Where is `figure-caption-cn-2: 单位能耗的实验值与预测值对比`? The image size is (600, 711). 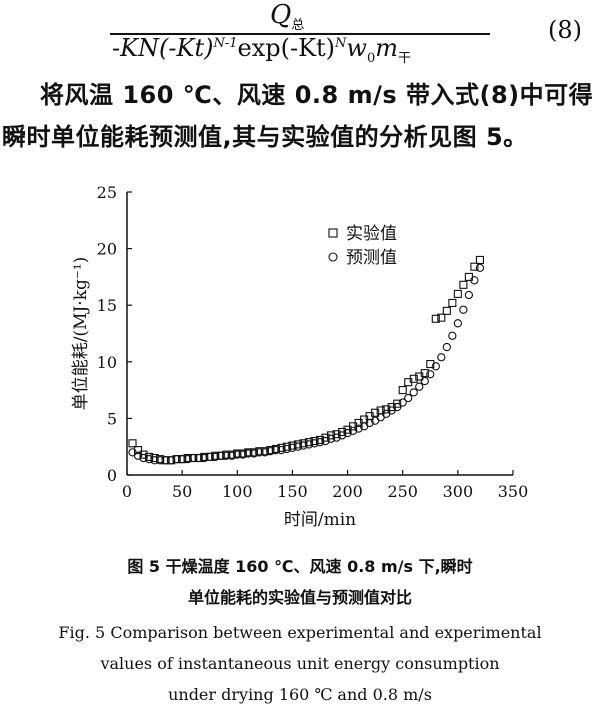 figure-caption-cn-2: 单位能耗的实验值与预测值对比 is located at coordinates (299, 597).